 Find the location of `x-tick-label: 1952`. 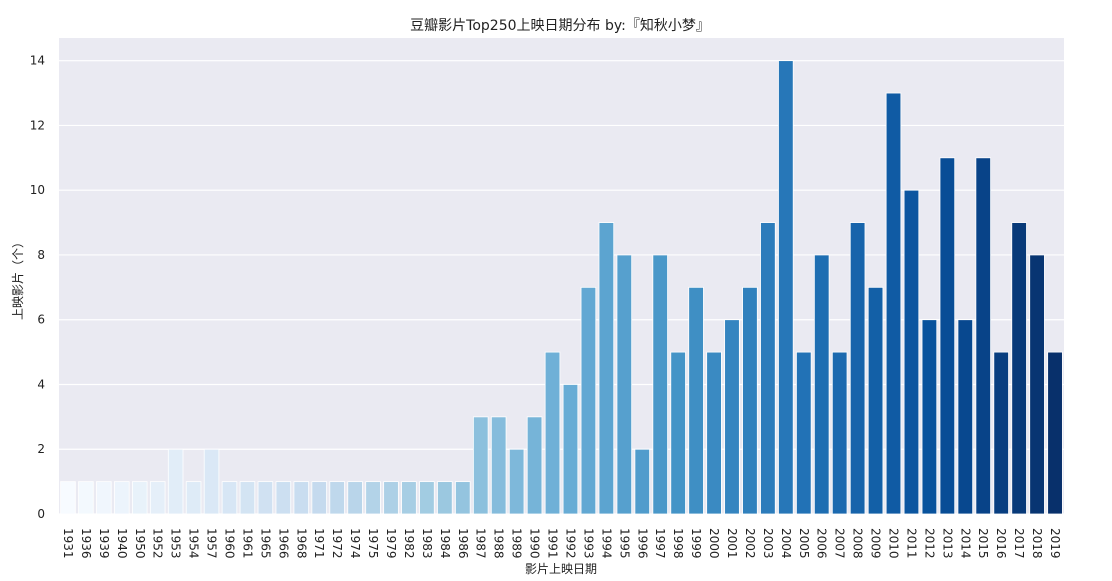

x-tick-label: 1952 is located at coordinates (158, 543).